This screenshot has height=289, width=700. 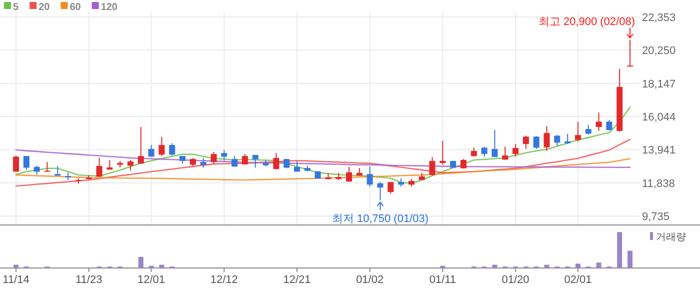 What do you see at coordinates (44, 7) in the screenshot?
I see `legend-label: 20` at bounding box center [44, 7].